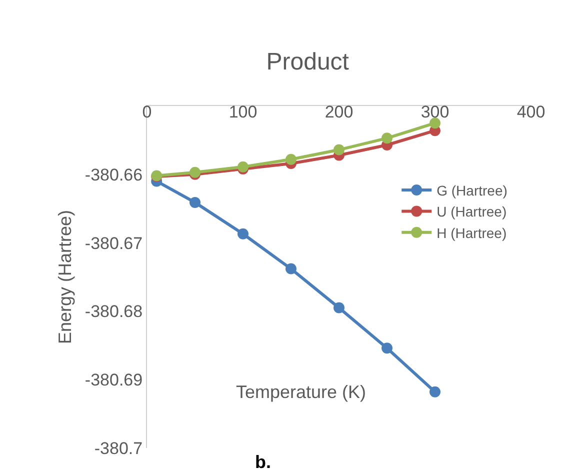  What do you see at coordinates (472, 190) in the screenshot?
I see `legend-label: G (Hartree)` at bounding box center [472, 190].